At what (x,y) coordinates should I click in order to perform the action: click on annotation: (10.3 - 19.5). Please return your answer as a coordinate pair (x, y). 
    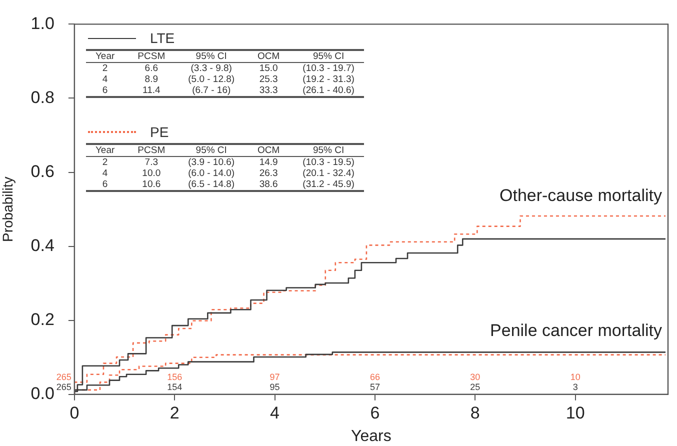
    Looking at the image, I should click on (329, 162).